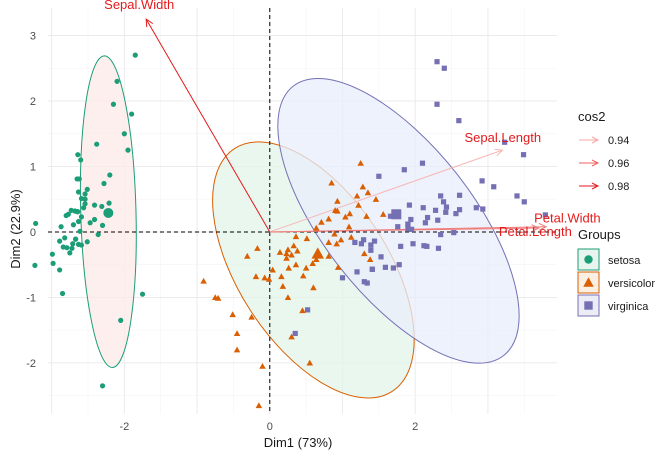 This screenshot has height=455, width=663. I want to click on cos2-legend-item: 0.94, so click(604, 141).